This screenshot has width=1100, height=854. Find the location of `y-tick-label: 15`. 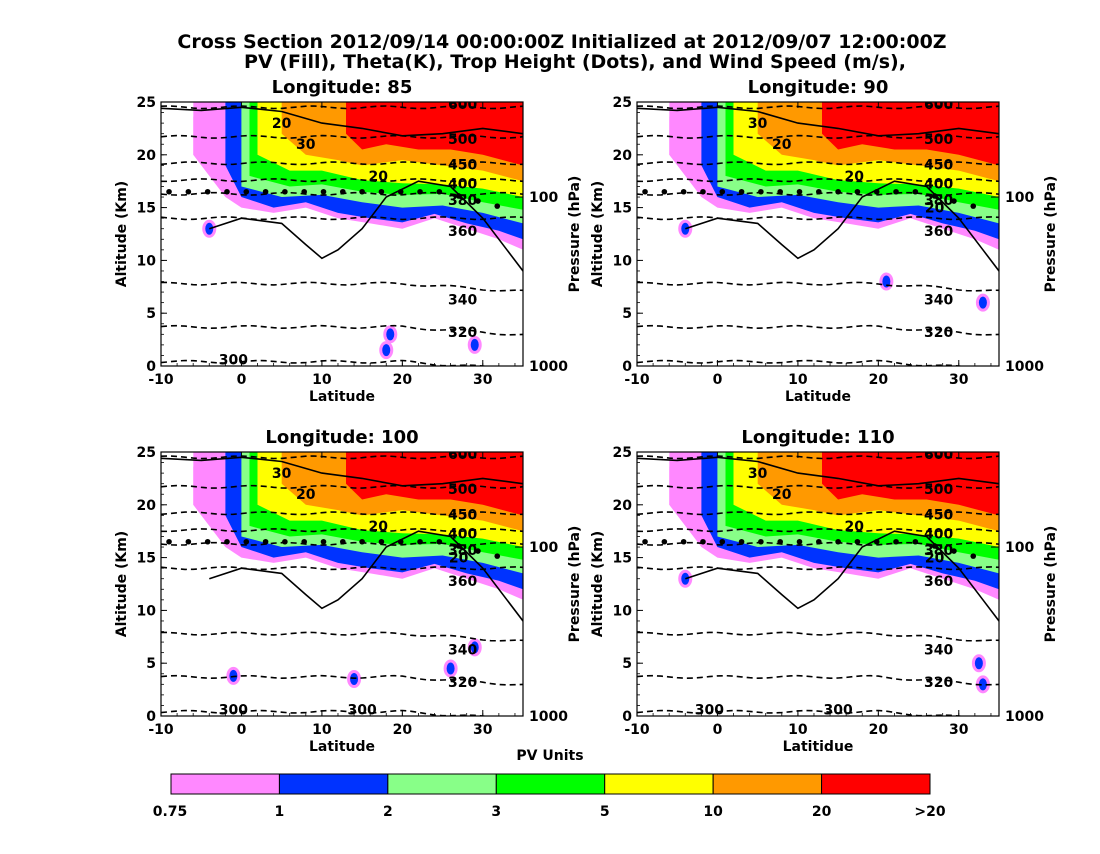

y-tick-label: 15 is located at coordinates (622, 559).